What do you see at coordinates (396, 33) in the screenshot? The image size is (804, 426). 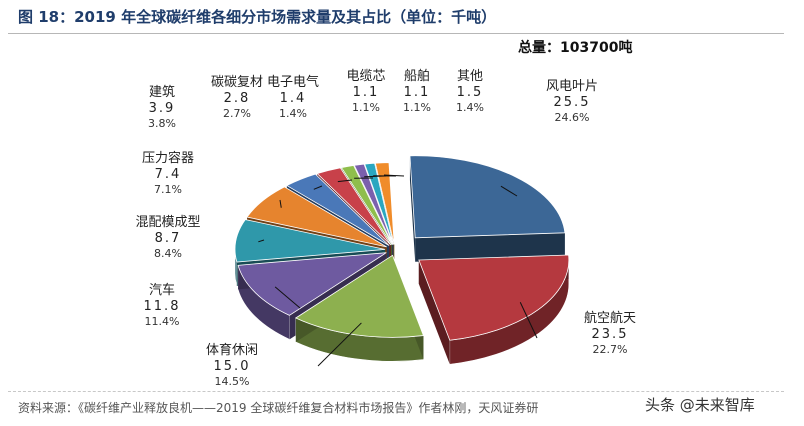 I see `title-divider` at bounding box center [396, 33].